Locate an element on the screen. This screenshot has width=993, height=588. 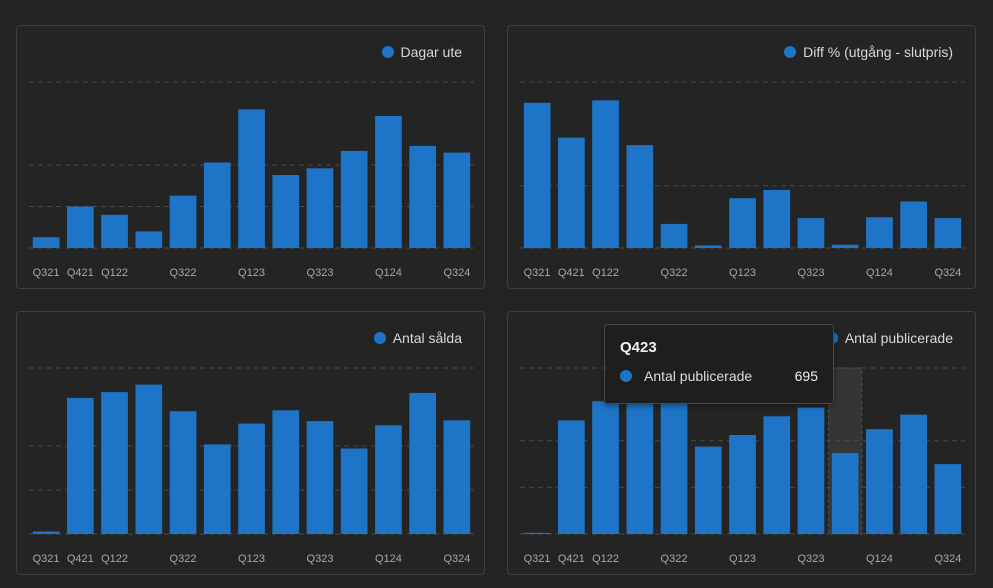
legend-label: Antal sålda is located at coordinates (427, 338).